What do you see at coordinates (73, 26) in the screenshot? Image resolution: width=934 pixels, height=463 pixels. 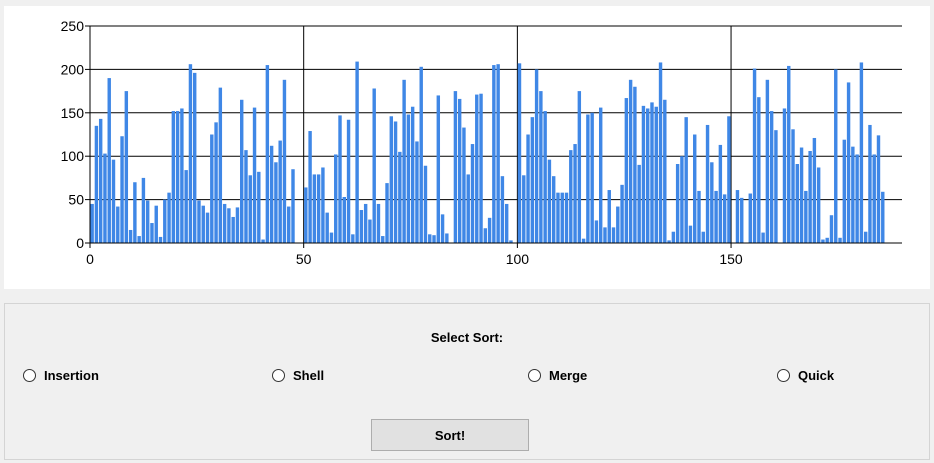 I see `y-tick-label-250: 250` at bounding box center [73, 26].